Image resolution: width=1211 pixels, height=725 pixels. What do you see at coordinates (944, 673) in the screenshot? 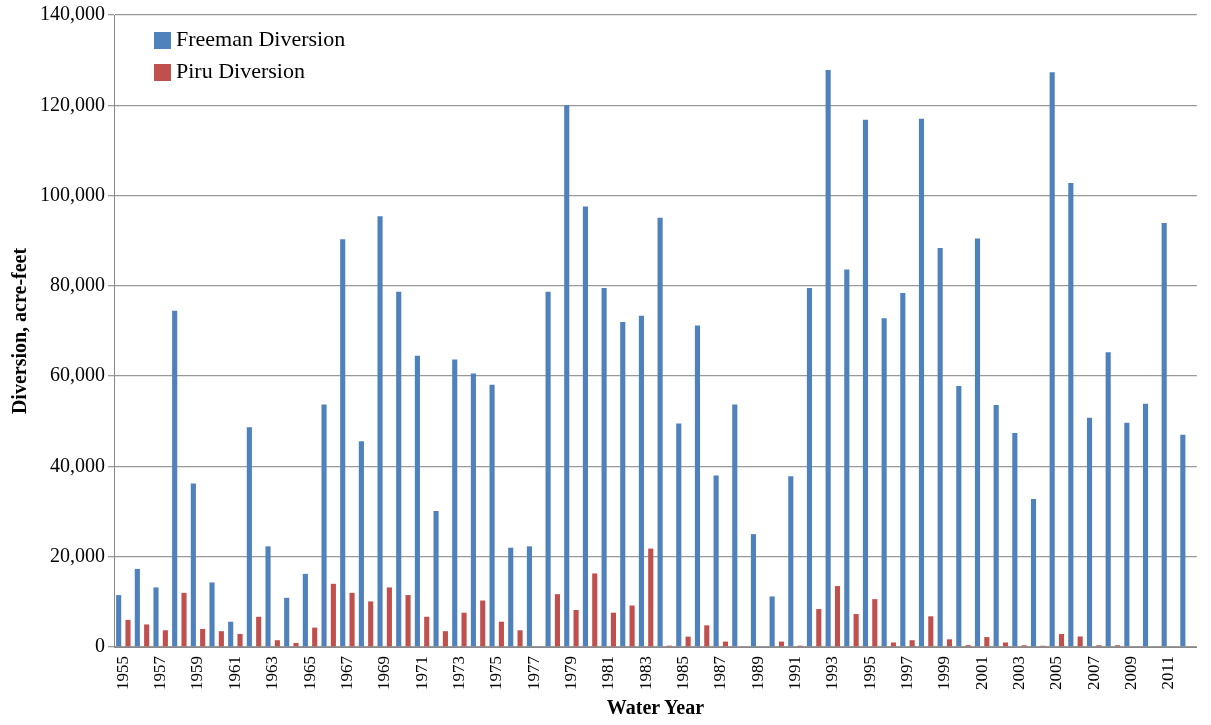
I see `x-tick-label: 1999` at bounding box center [944, 673].